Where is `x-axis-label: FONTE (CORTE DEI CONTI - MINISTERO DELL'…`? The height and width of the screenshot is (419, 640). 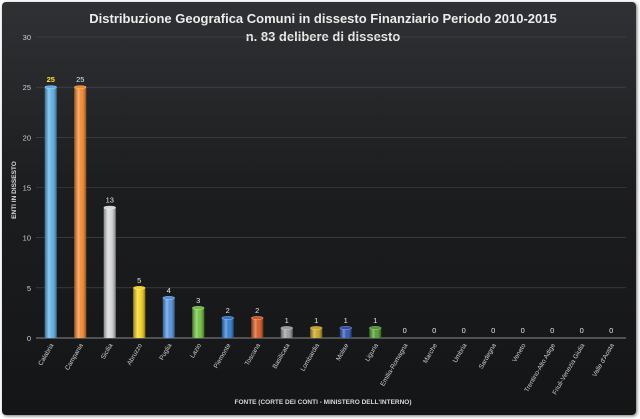 x-axis-label: FONTE (CORTE DEI CONTI - MINISTERO DELL'… is located at coordinates (322, 402).